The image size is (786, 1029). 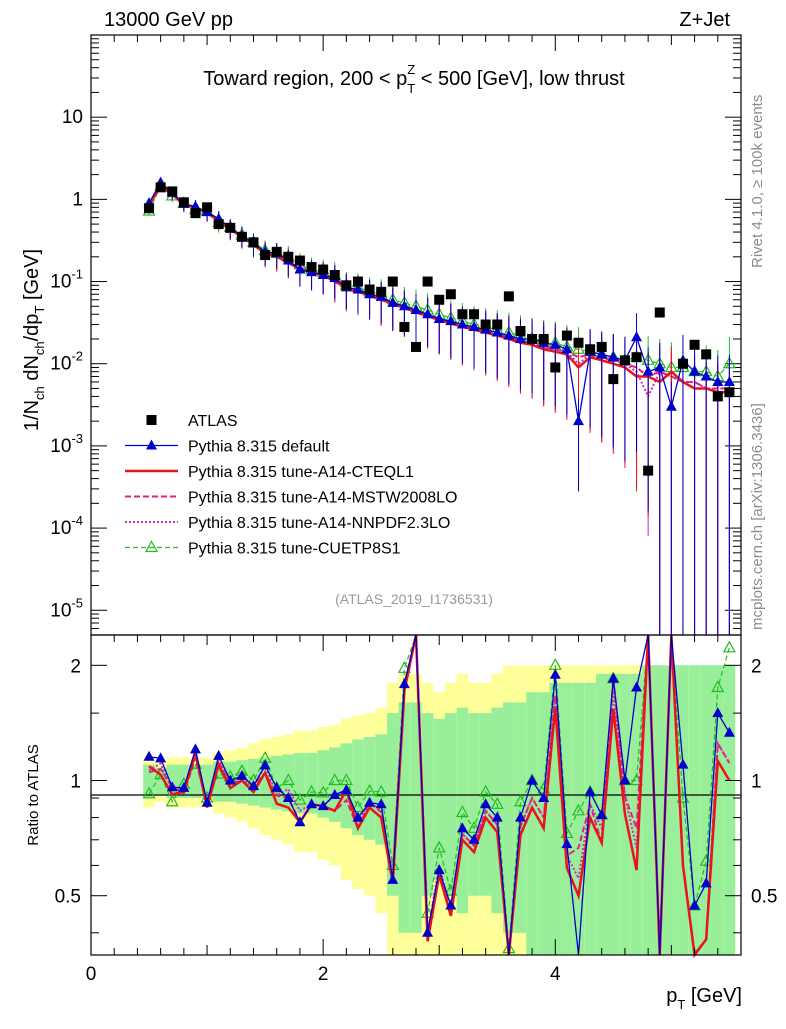 I want to click on header-process: Z+Jet, so click(x=704, y=20).